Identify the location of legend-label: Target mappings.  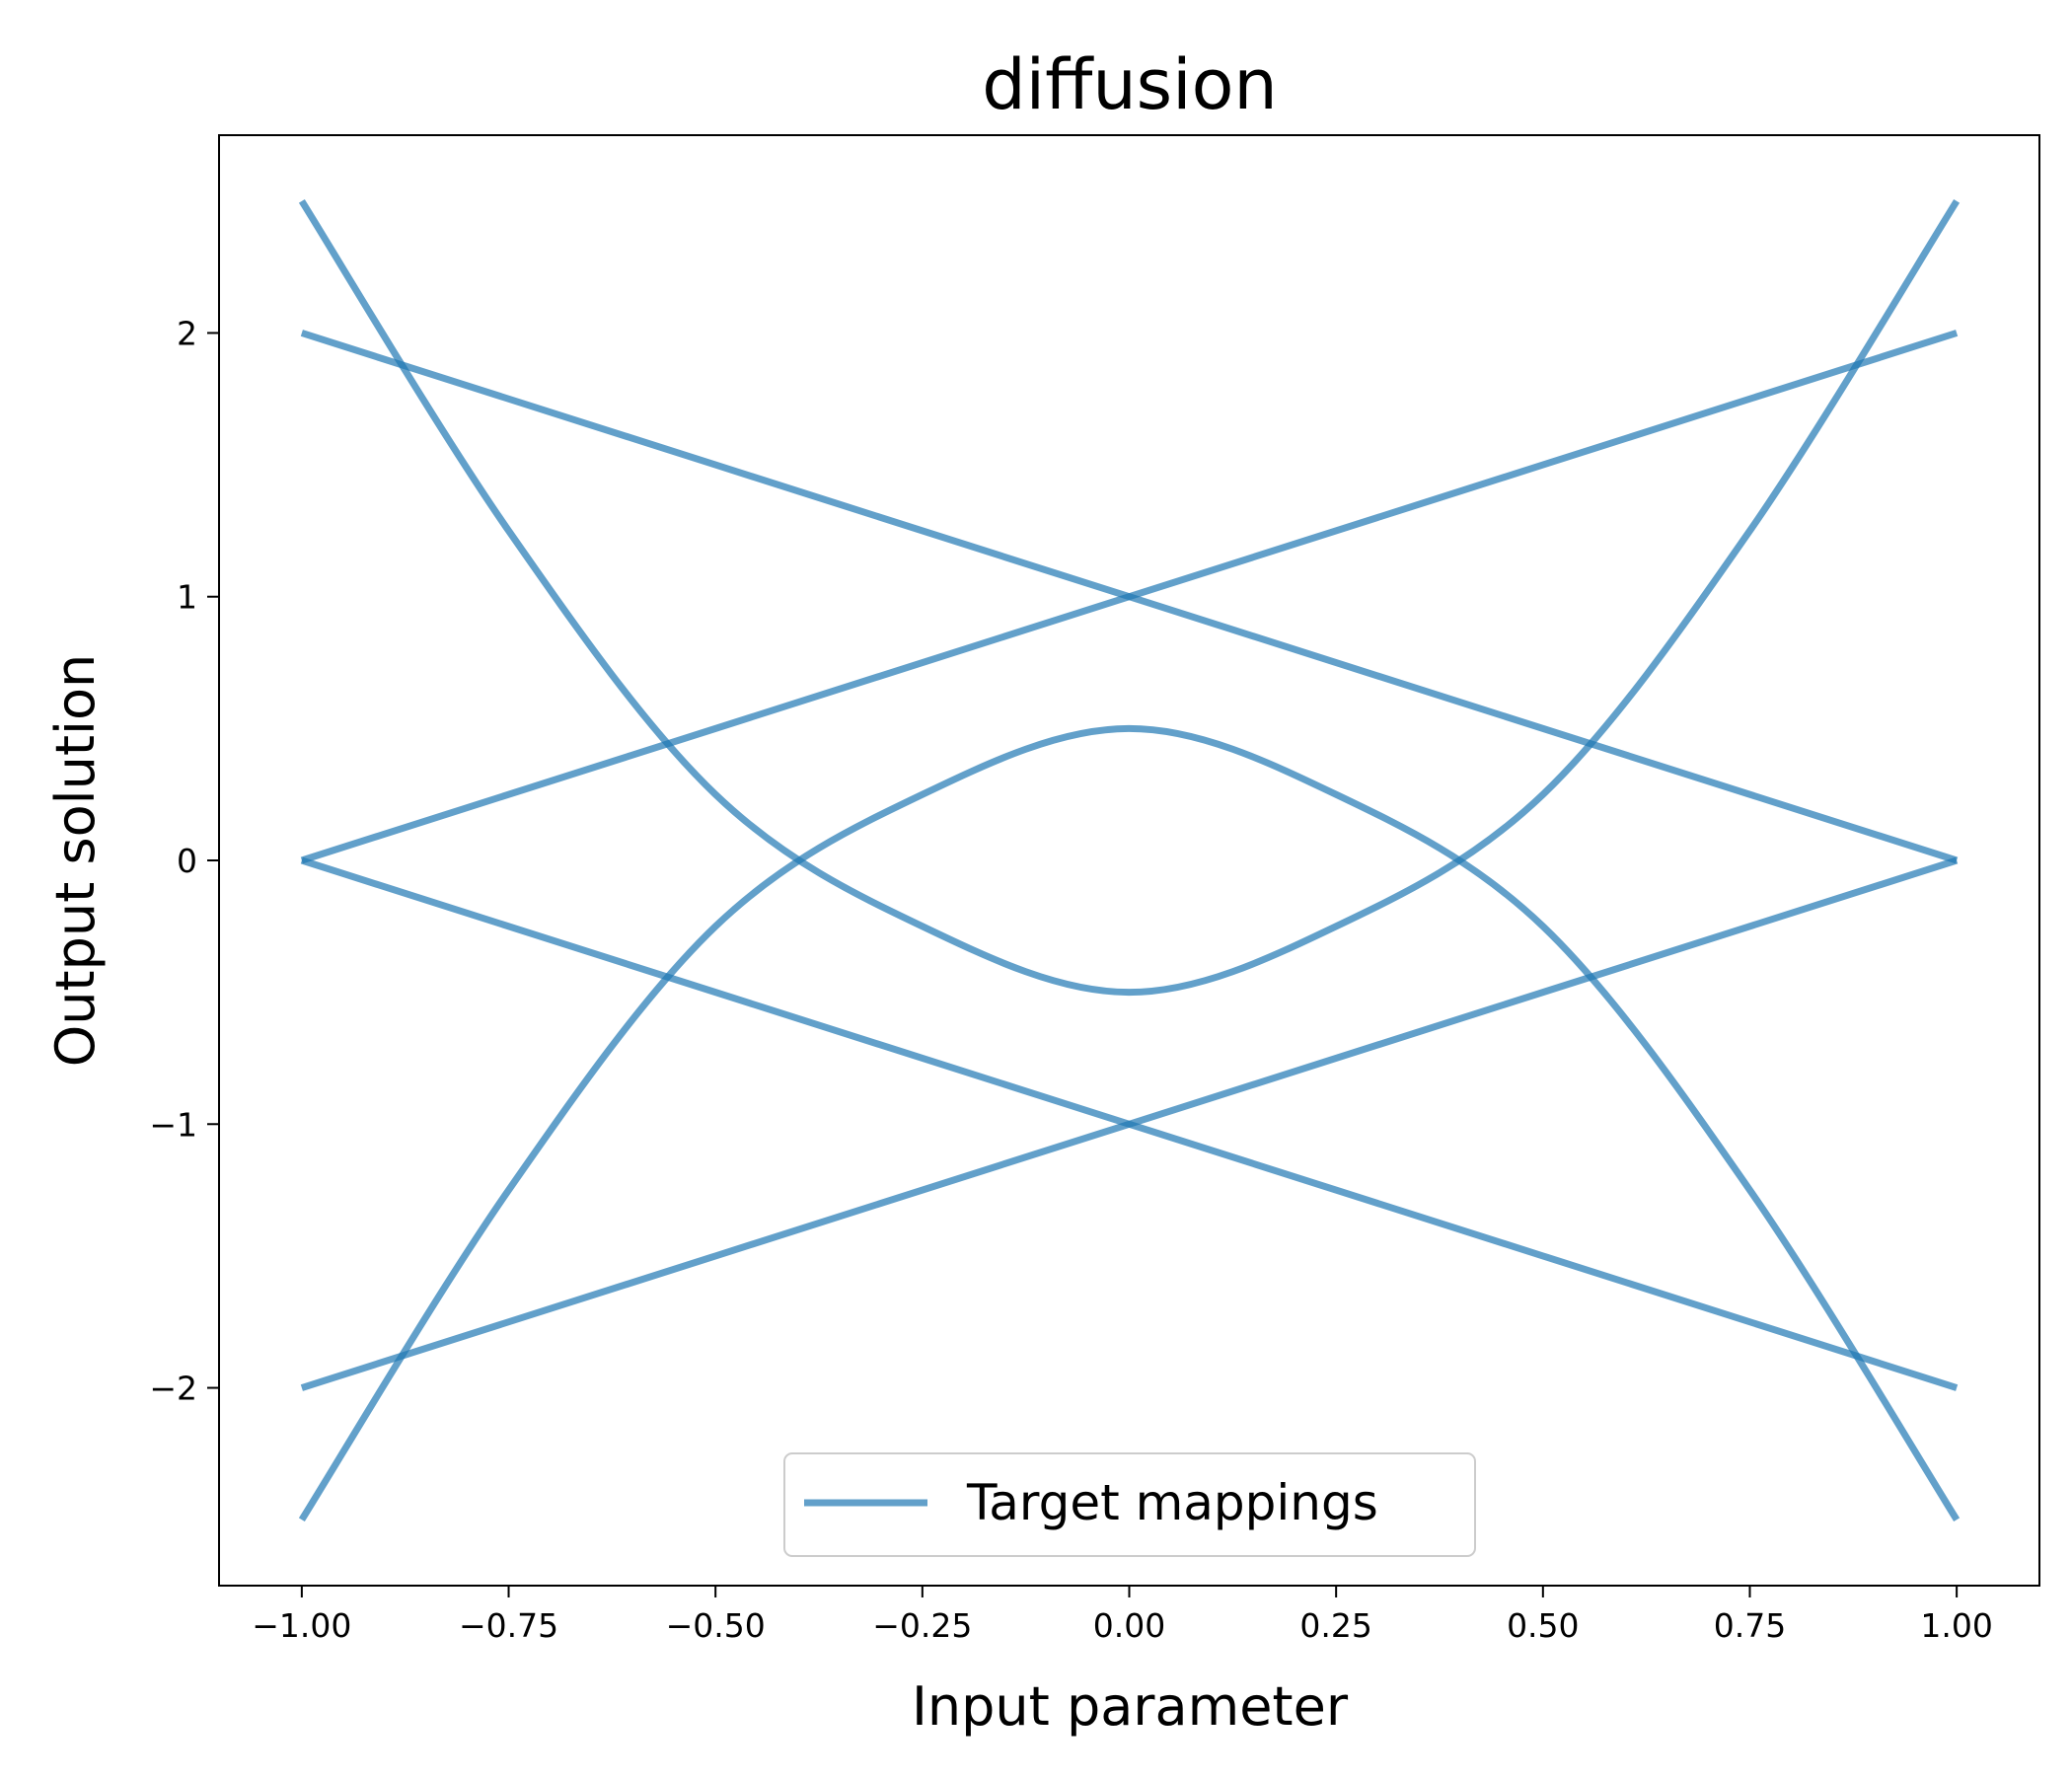
(1172, 1503).